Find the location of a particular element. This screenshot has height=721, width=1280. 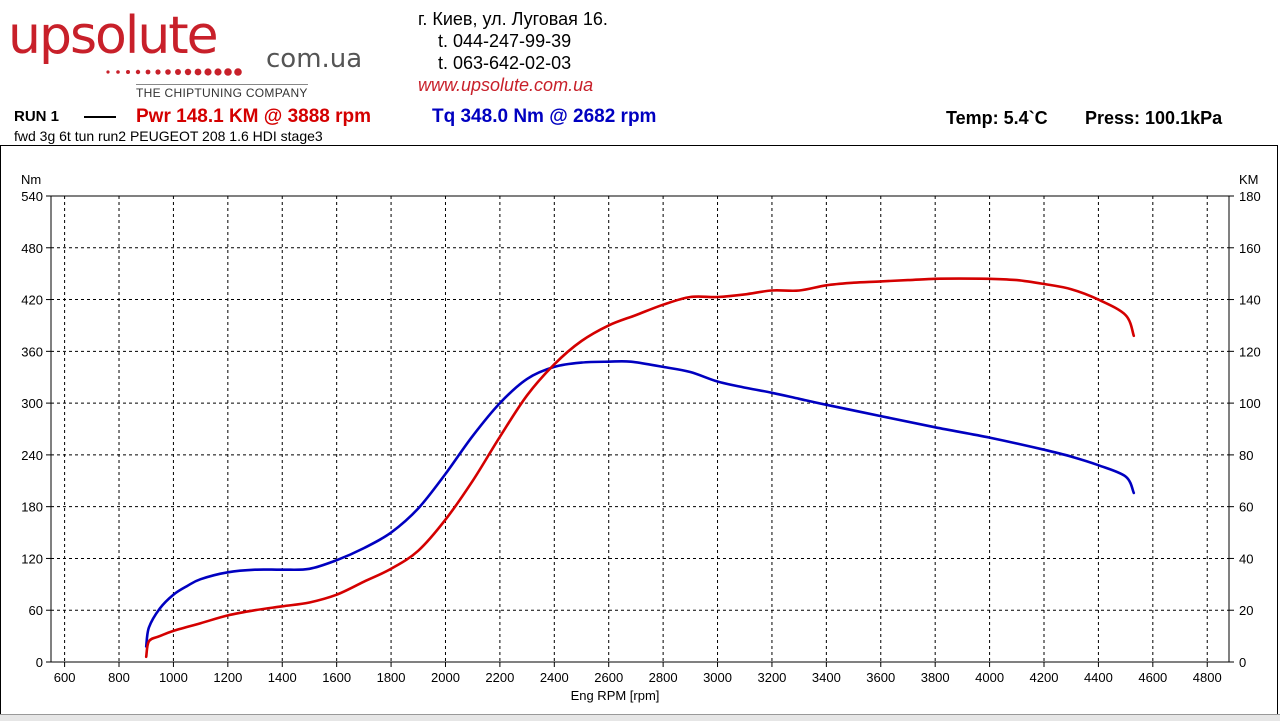

x-tick-label: 3600 is located at coordinates (880, 677).